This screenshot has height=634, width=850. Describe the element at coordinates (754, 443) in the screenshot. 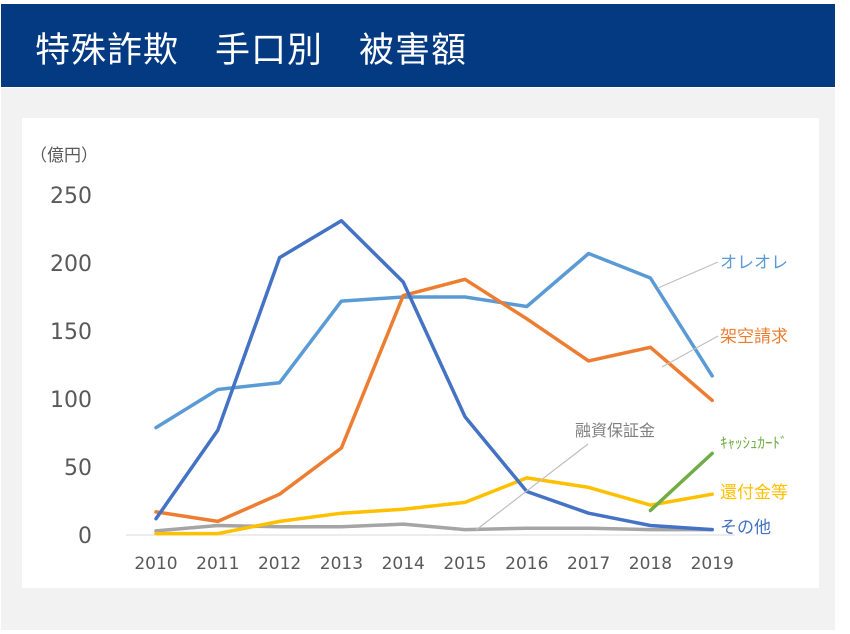

I see `series-label: ｷｬｯｼｭｶｰﾄﾞ` at that location.